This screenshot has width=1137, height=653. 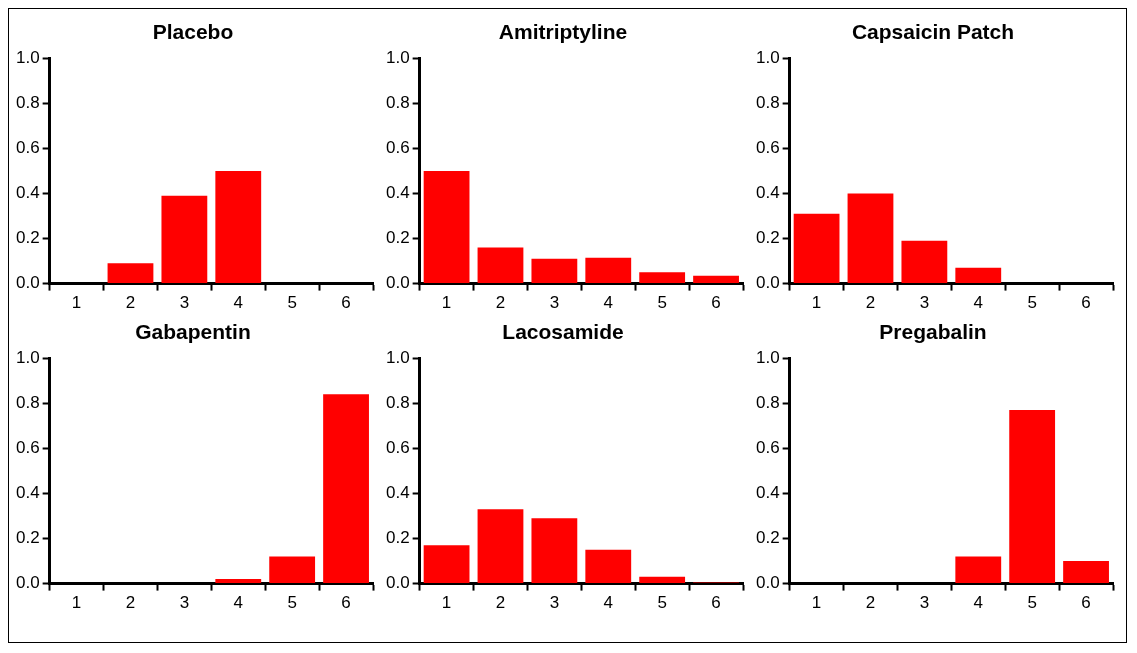 I want to click on chart-title: Lacosamide, so click(x=563, y=332).